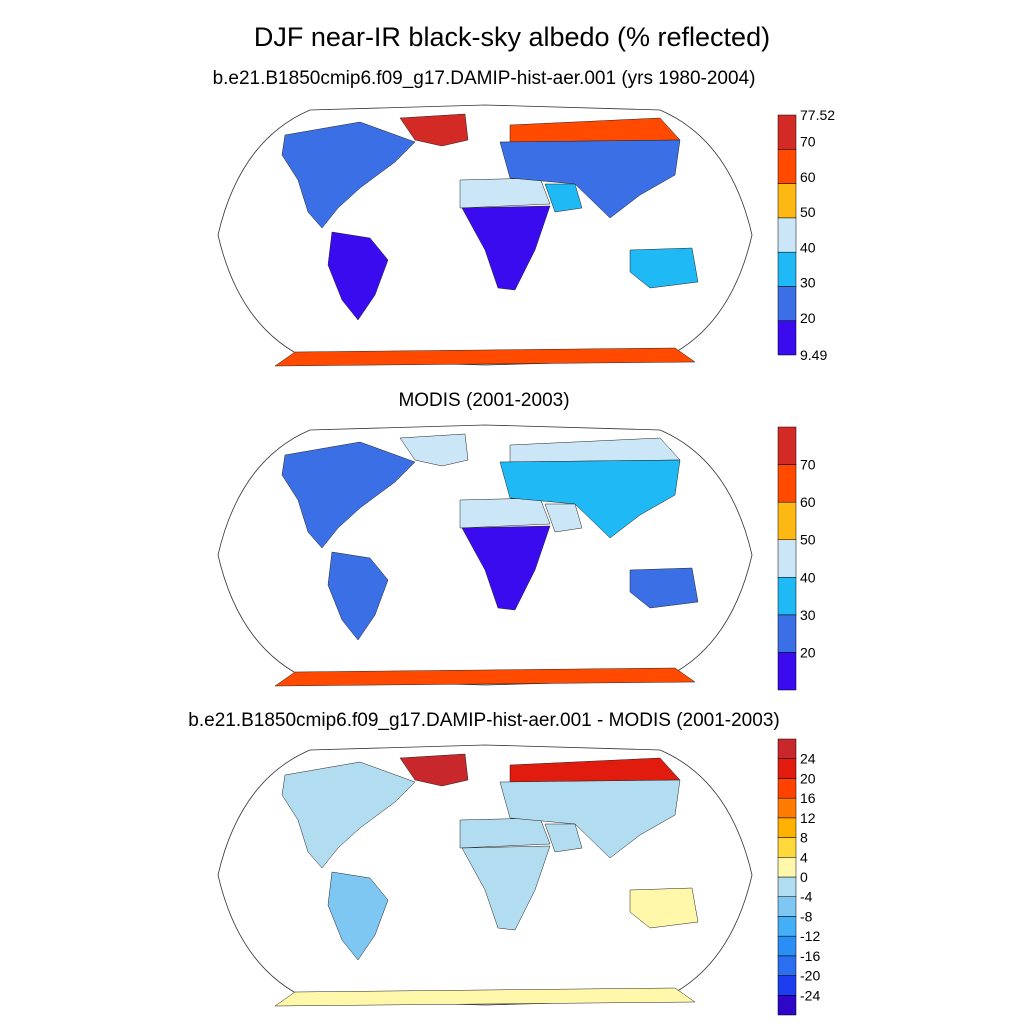 This screenshot has height=1024, width=1024. I want to click on panel-2-title: MODIS (2001-2003), so click(484, 400).